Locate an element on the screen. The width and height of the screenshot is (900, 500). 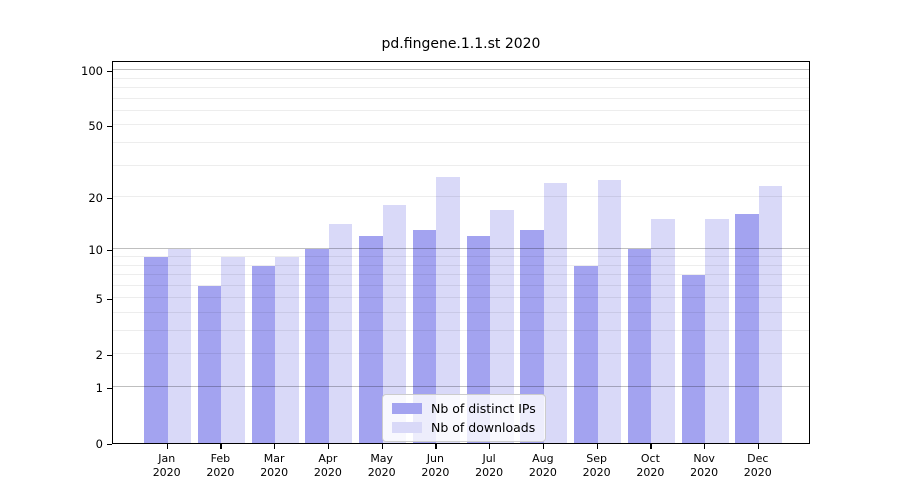
legend-label-downloads: Nb of downloads is located at coordinates (483, 427).